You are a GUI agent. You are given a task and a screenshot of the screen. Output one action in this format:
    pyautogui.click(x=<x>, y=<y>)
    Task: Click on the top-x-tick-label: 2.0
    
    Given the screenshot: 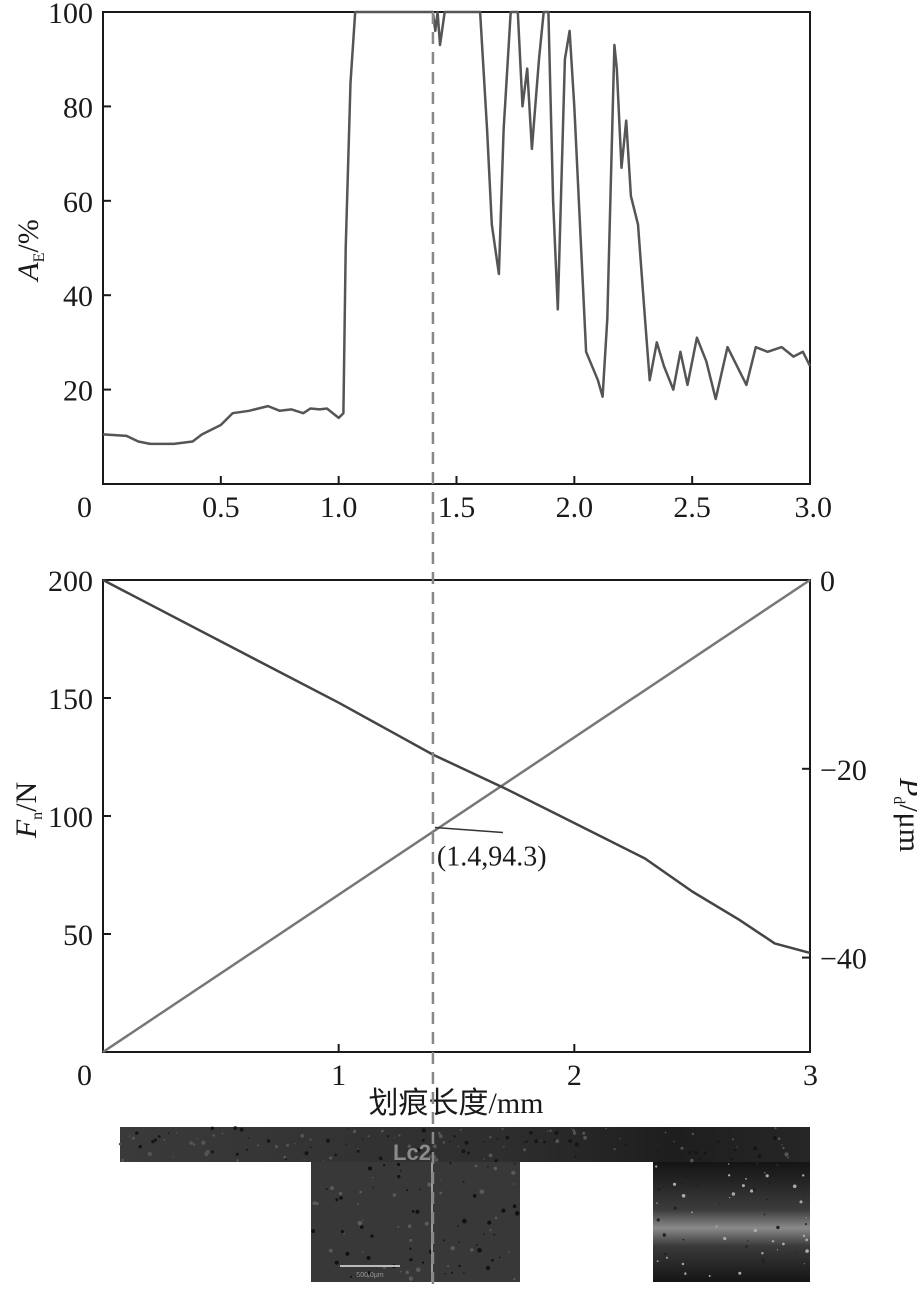 What is the action you would take?
    pyautogui.click(x=575, y=507)
    